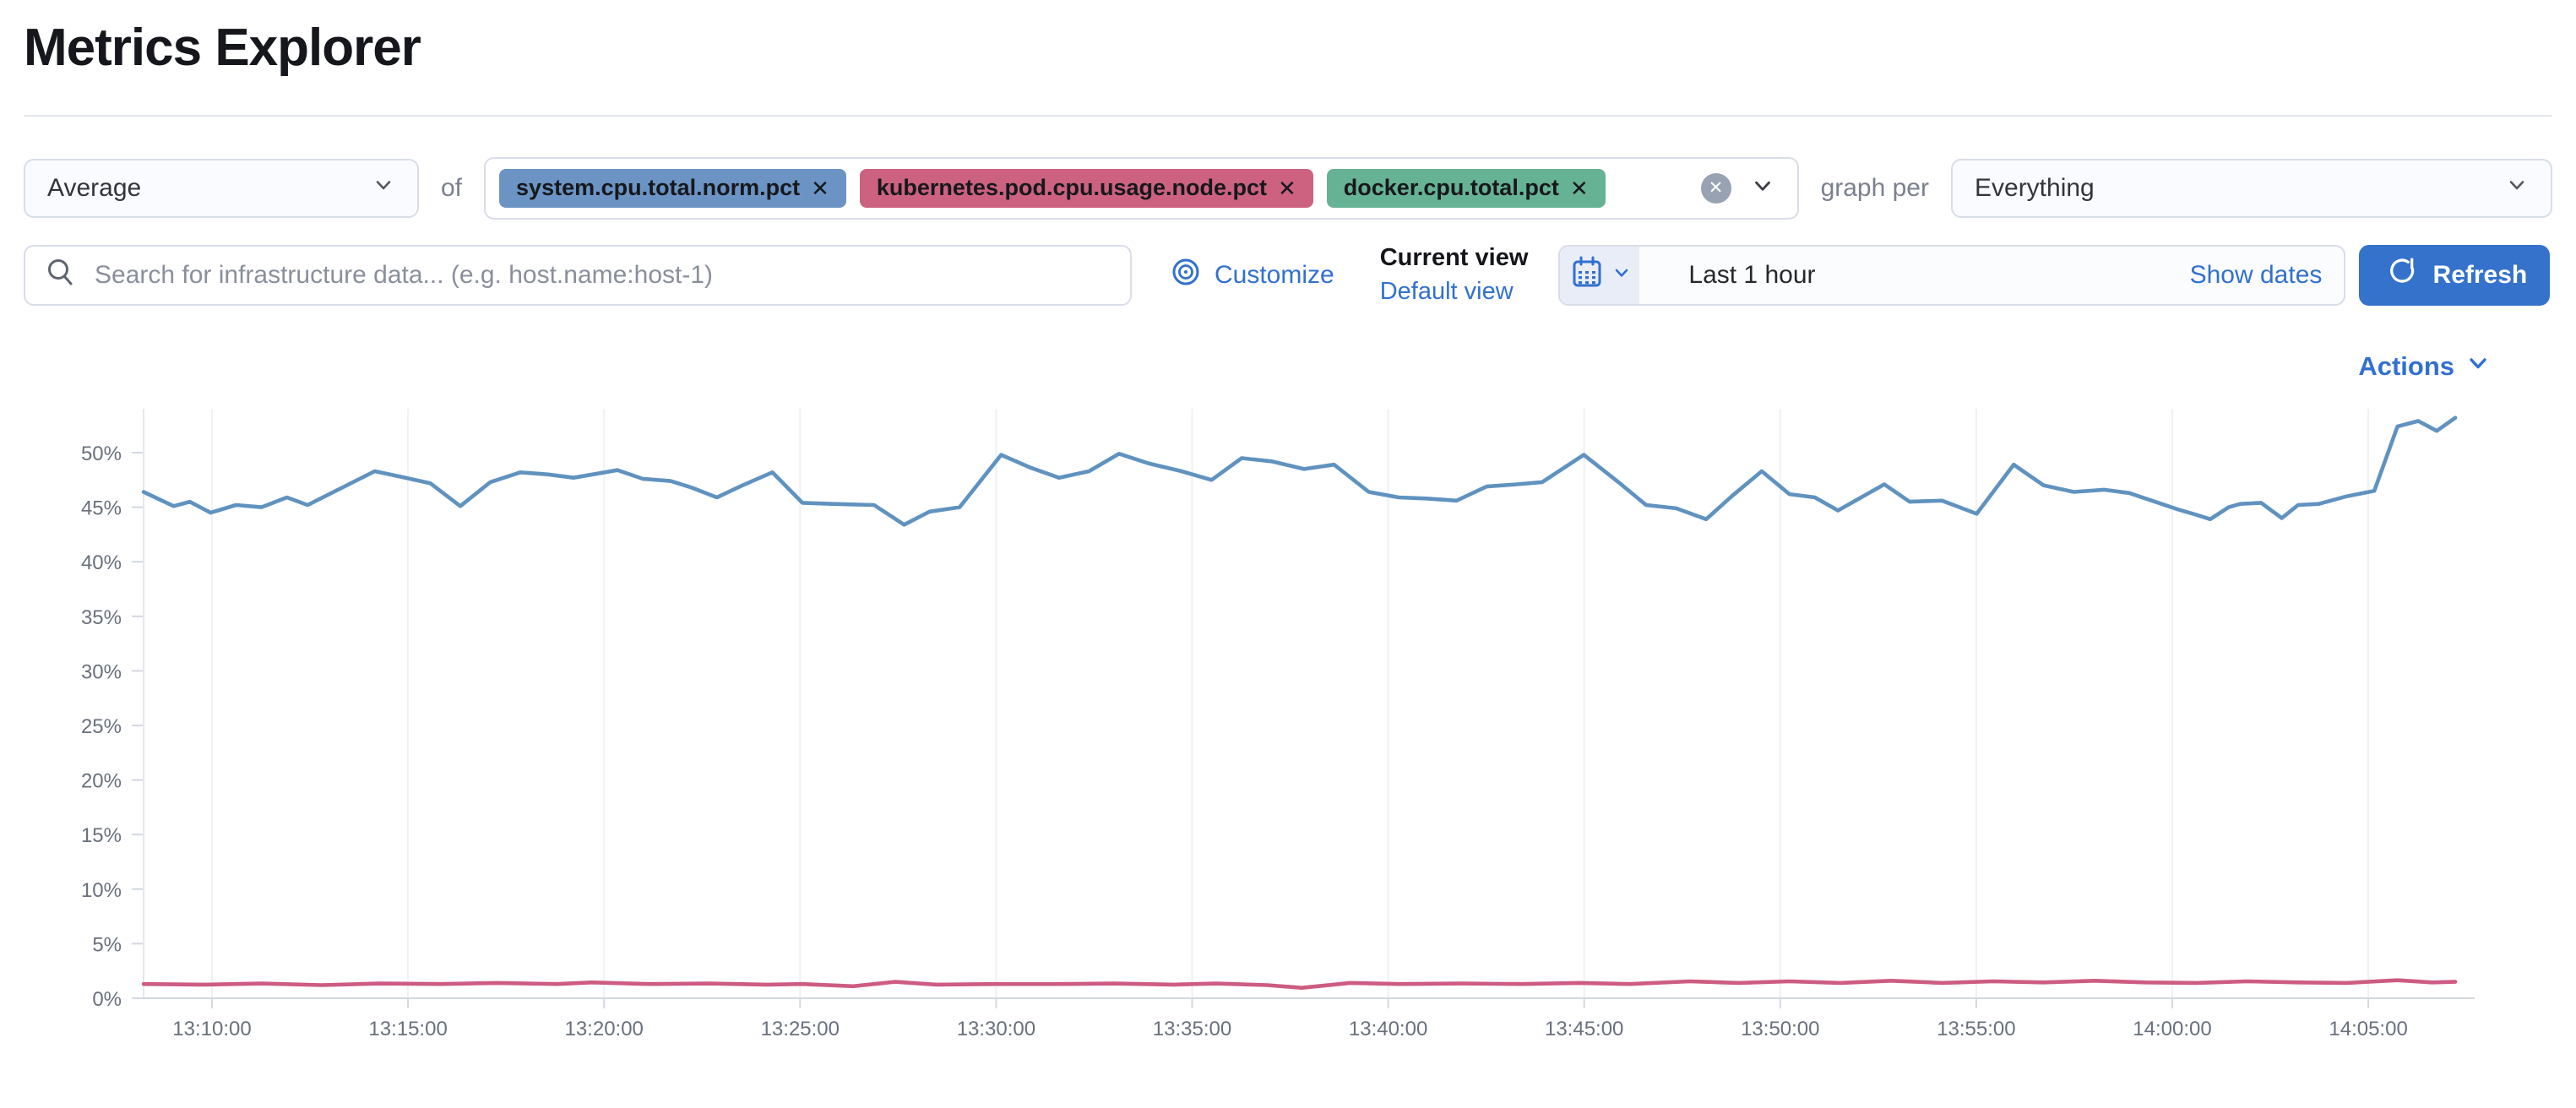 This screenshot has width=2576, height=1108. What do you see at coordinates (1874, 187) in the screenshot?
I see `graph-per-label: graph per` at bounding box center [1874, 187].